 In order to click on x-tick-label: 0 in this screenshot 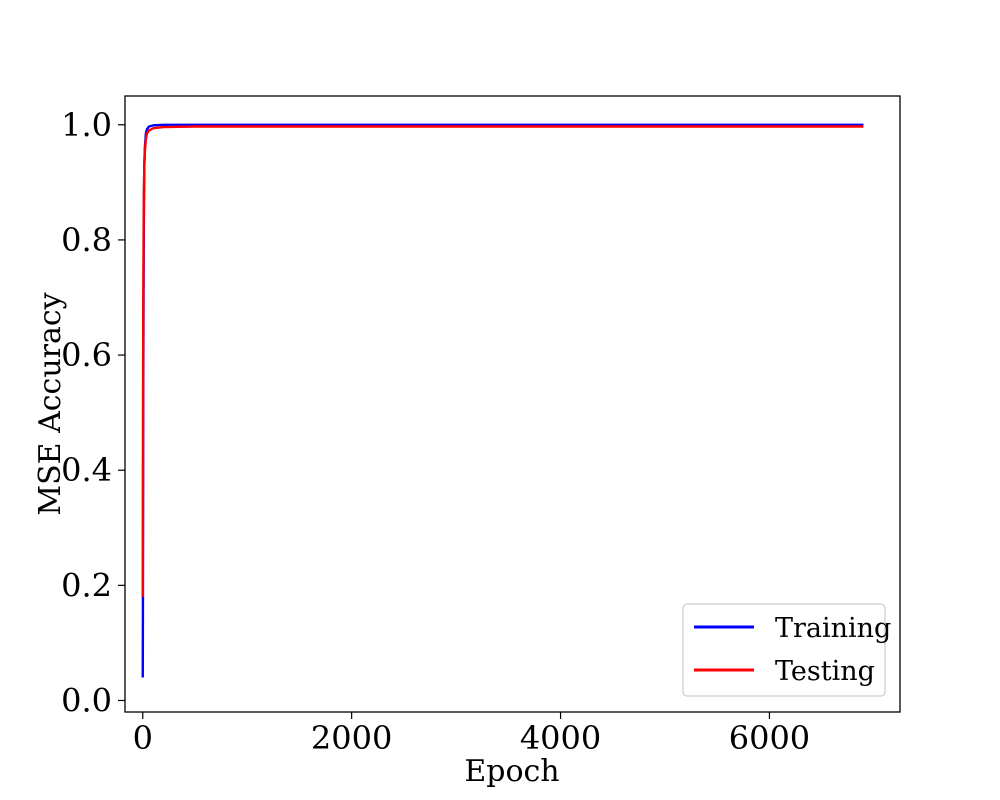, I will do `click(143, 738)`.